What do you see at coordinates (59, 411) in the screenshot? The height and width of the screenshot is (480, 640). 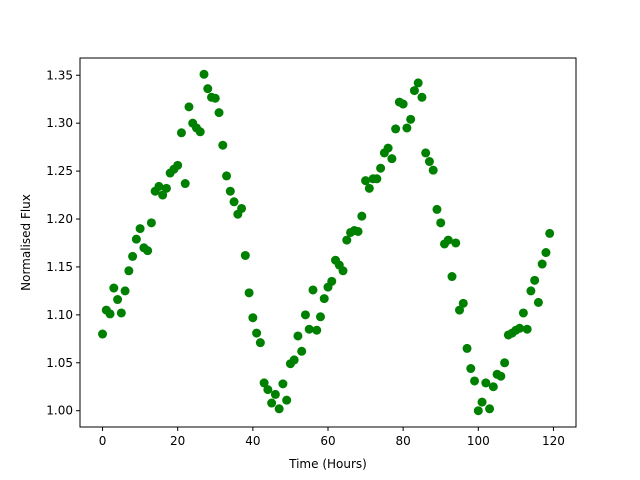 I see `y-tick-label: 1.00` at bounding box center [59, 411].